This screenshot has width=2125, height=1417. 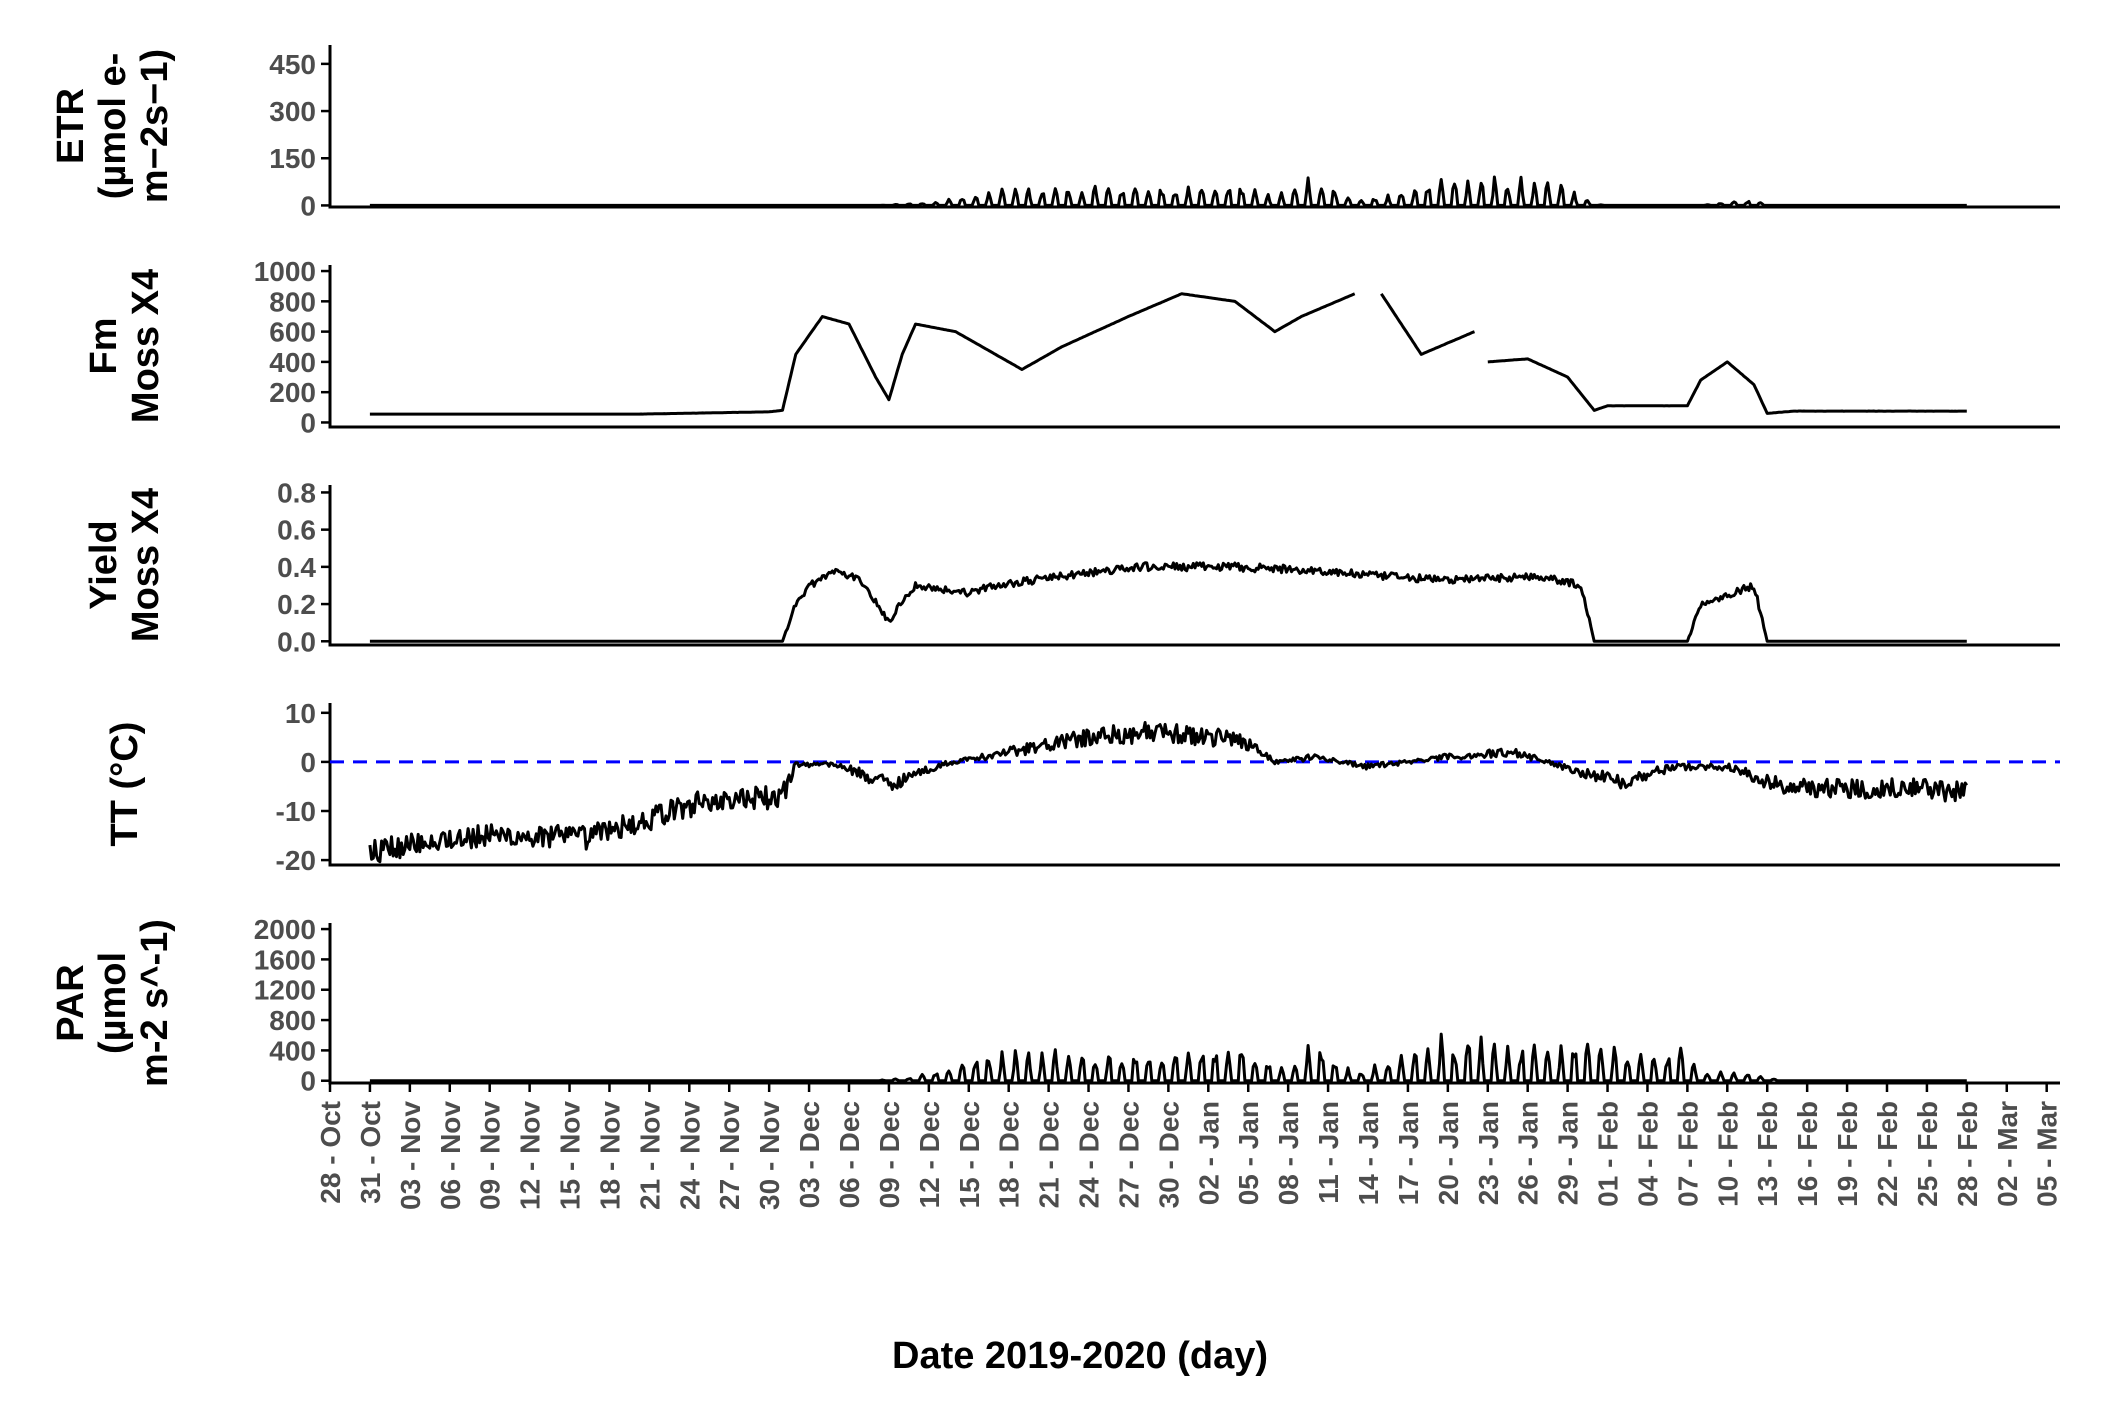 What do you see at coordinates (300, 713) in the screenshot?
I see `y-tick-label: 10` at bounding box center [300, 713].